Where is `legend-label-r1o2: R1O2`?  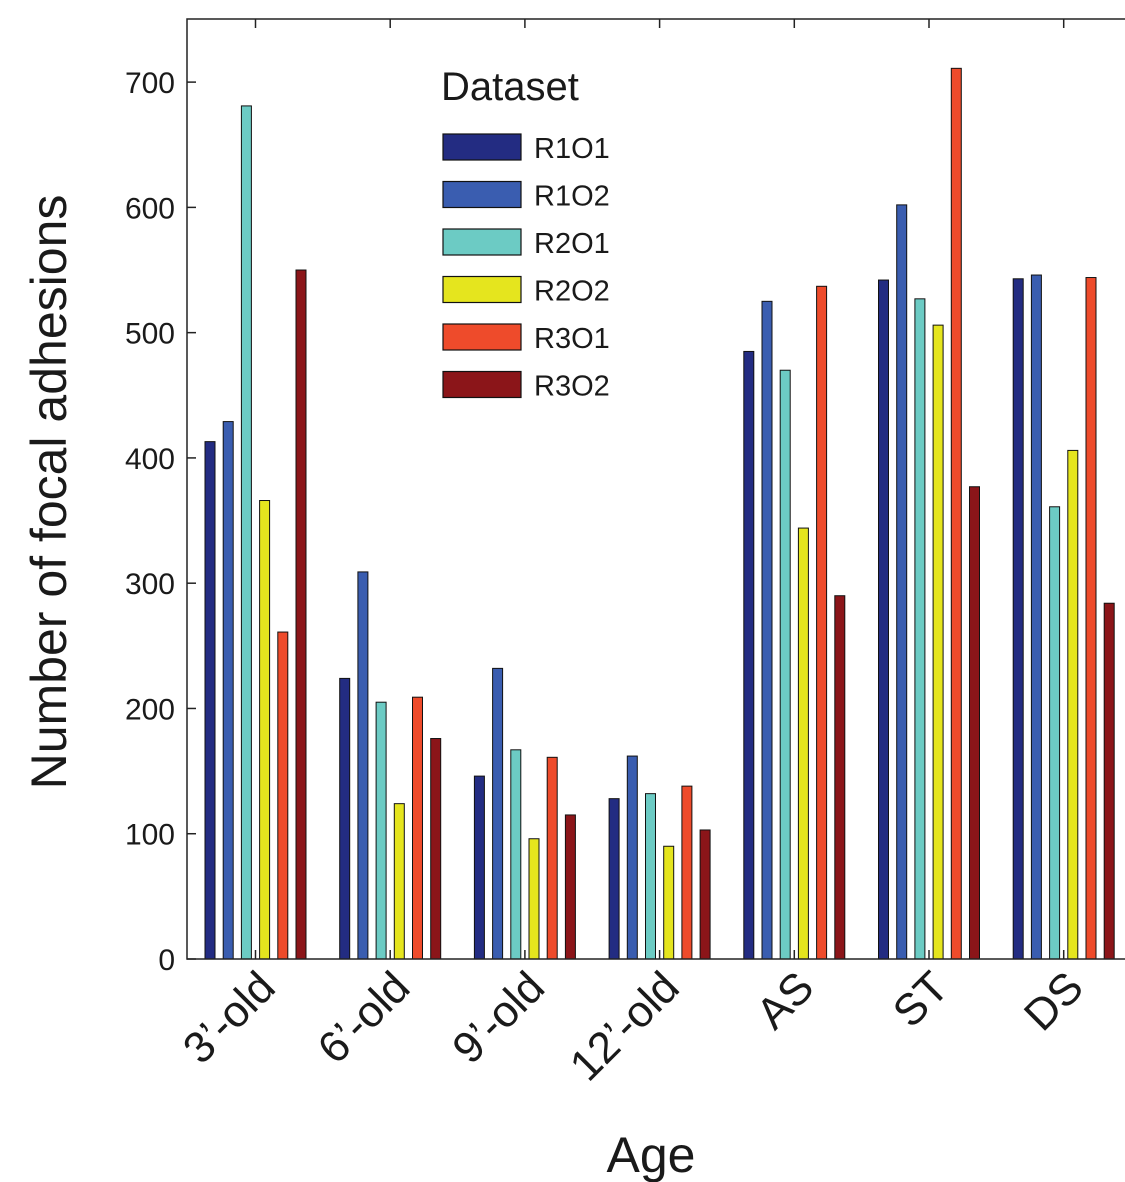 legend-label-r1o2: R1O2 is located at coordinates (572, 197).